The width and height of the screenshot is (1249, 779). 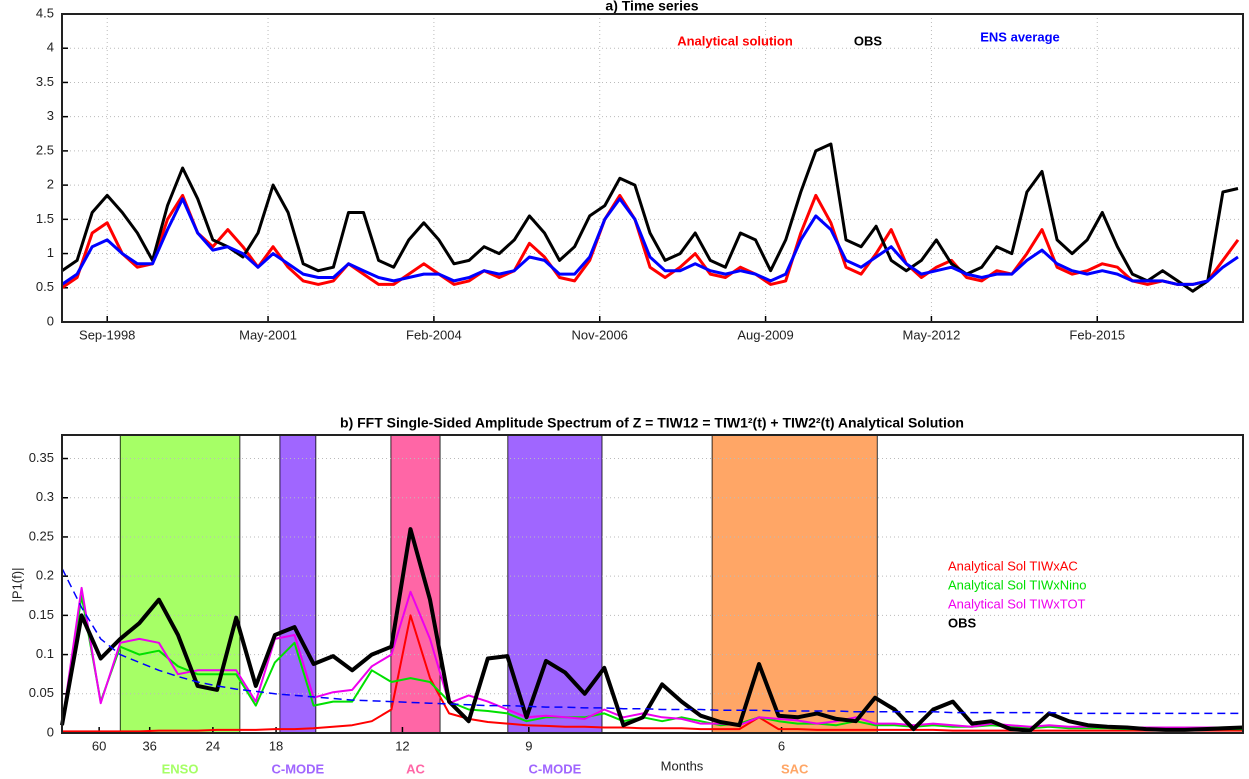 What do you see at coordinates (276, 745) in the screenshot?
I see `x-tick-label: 18` at bounding box center [276, 745].